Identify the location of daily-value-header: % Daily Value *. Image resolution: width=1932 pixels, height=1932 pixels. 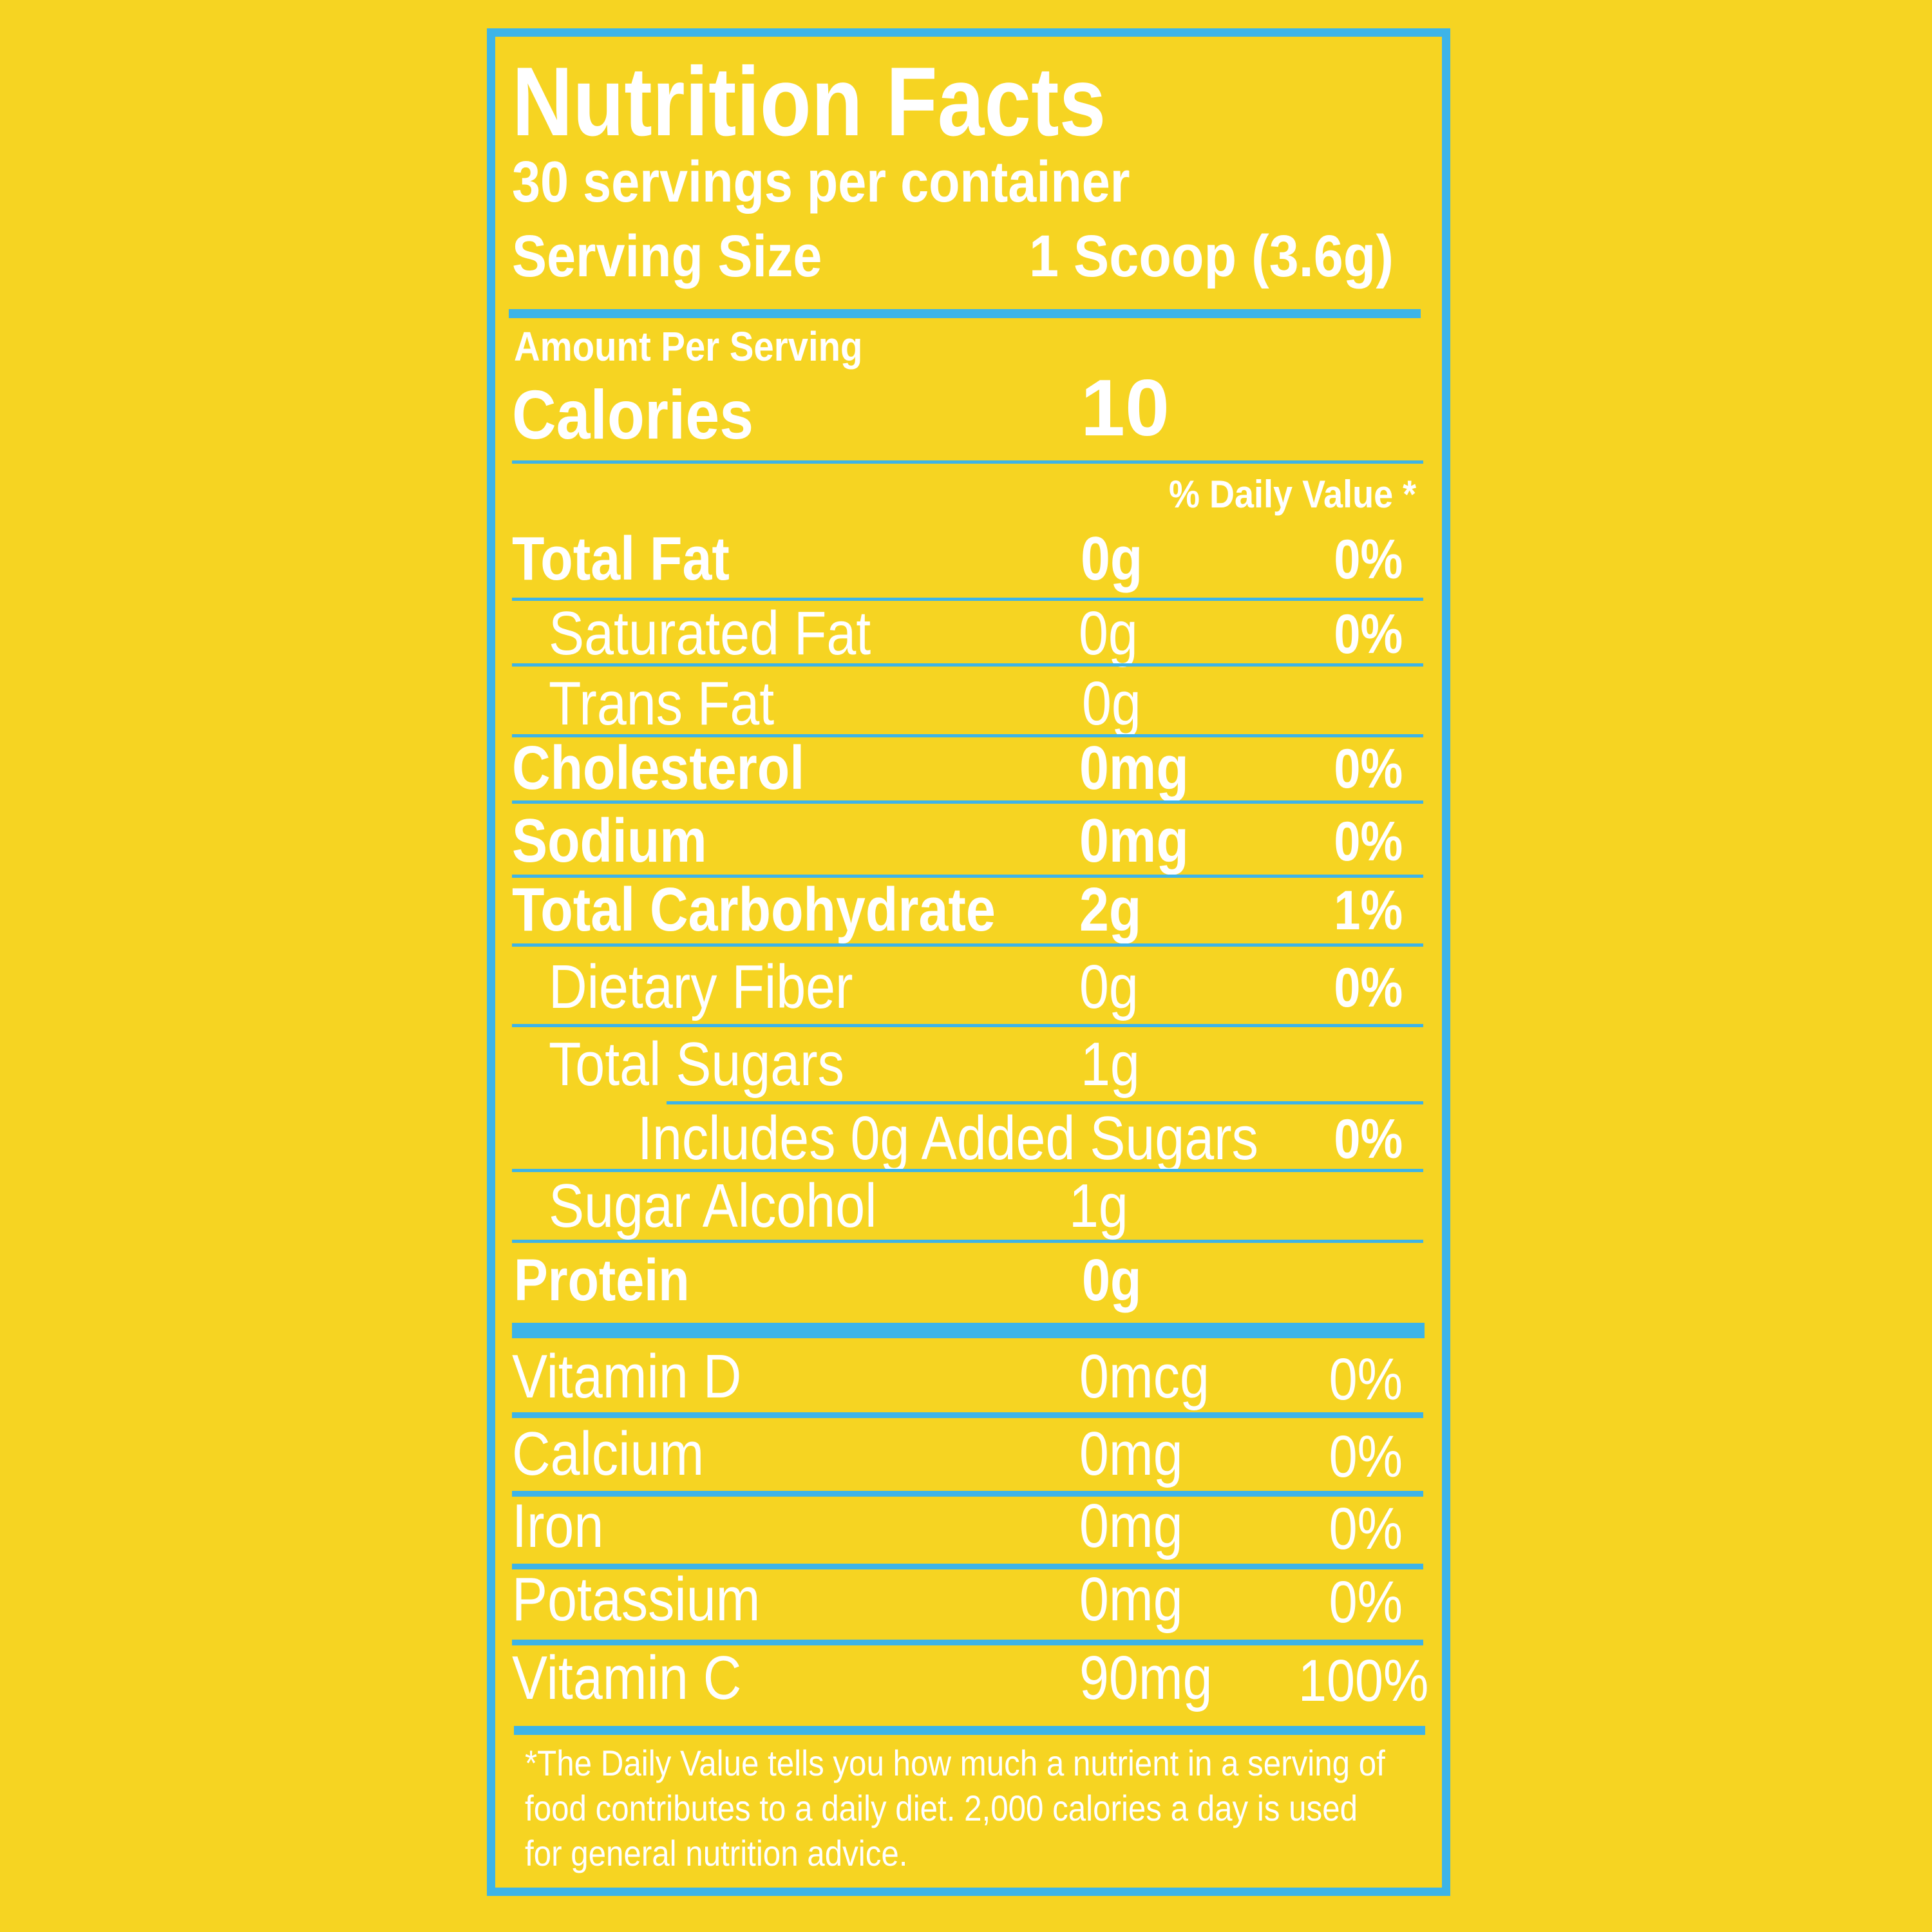
(1293, 495).